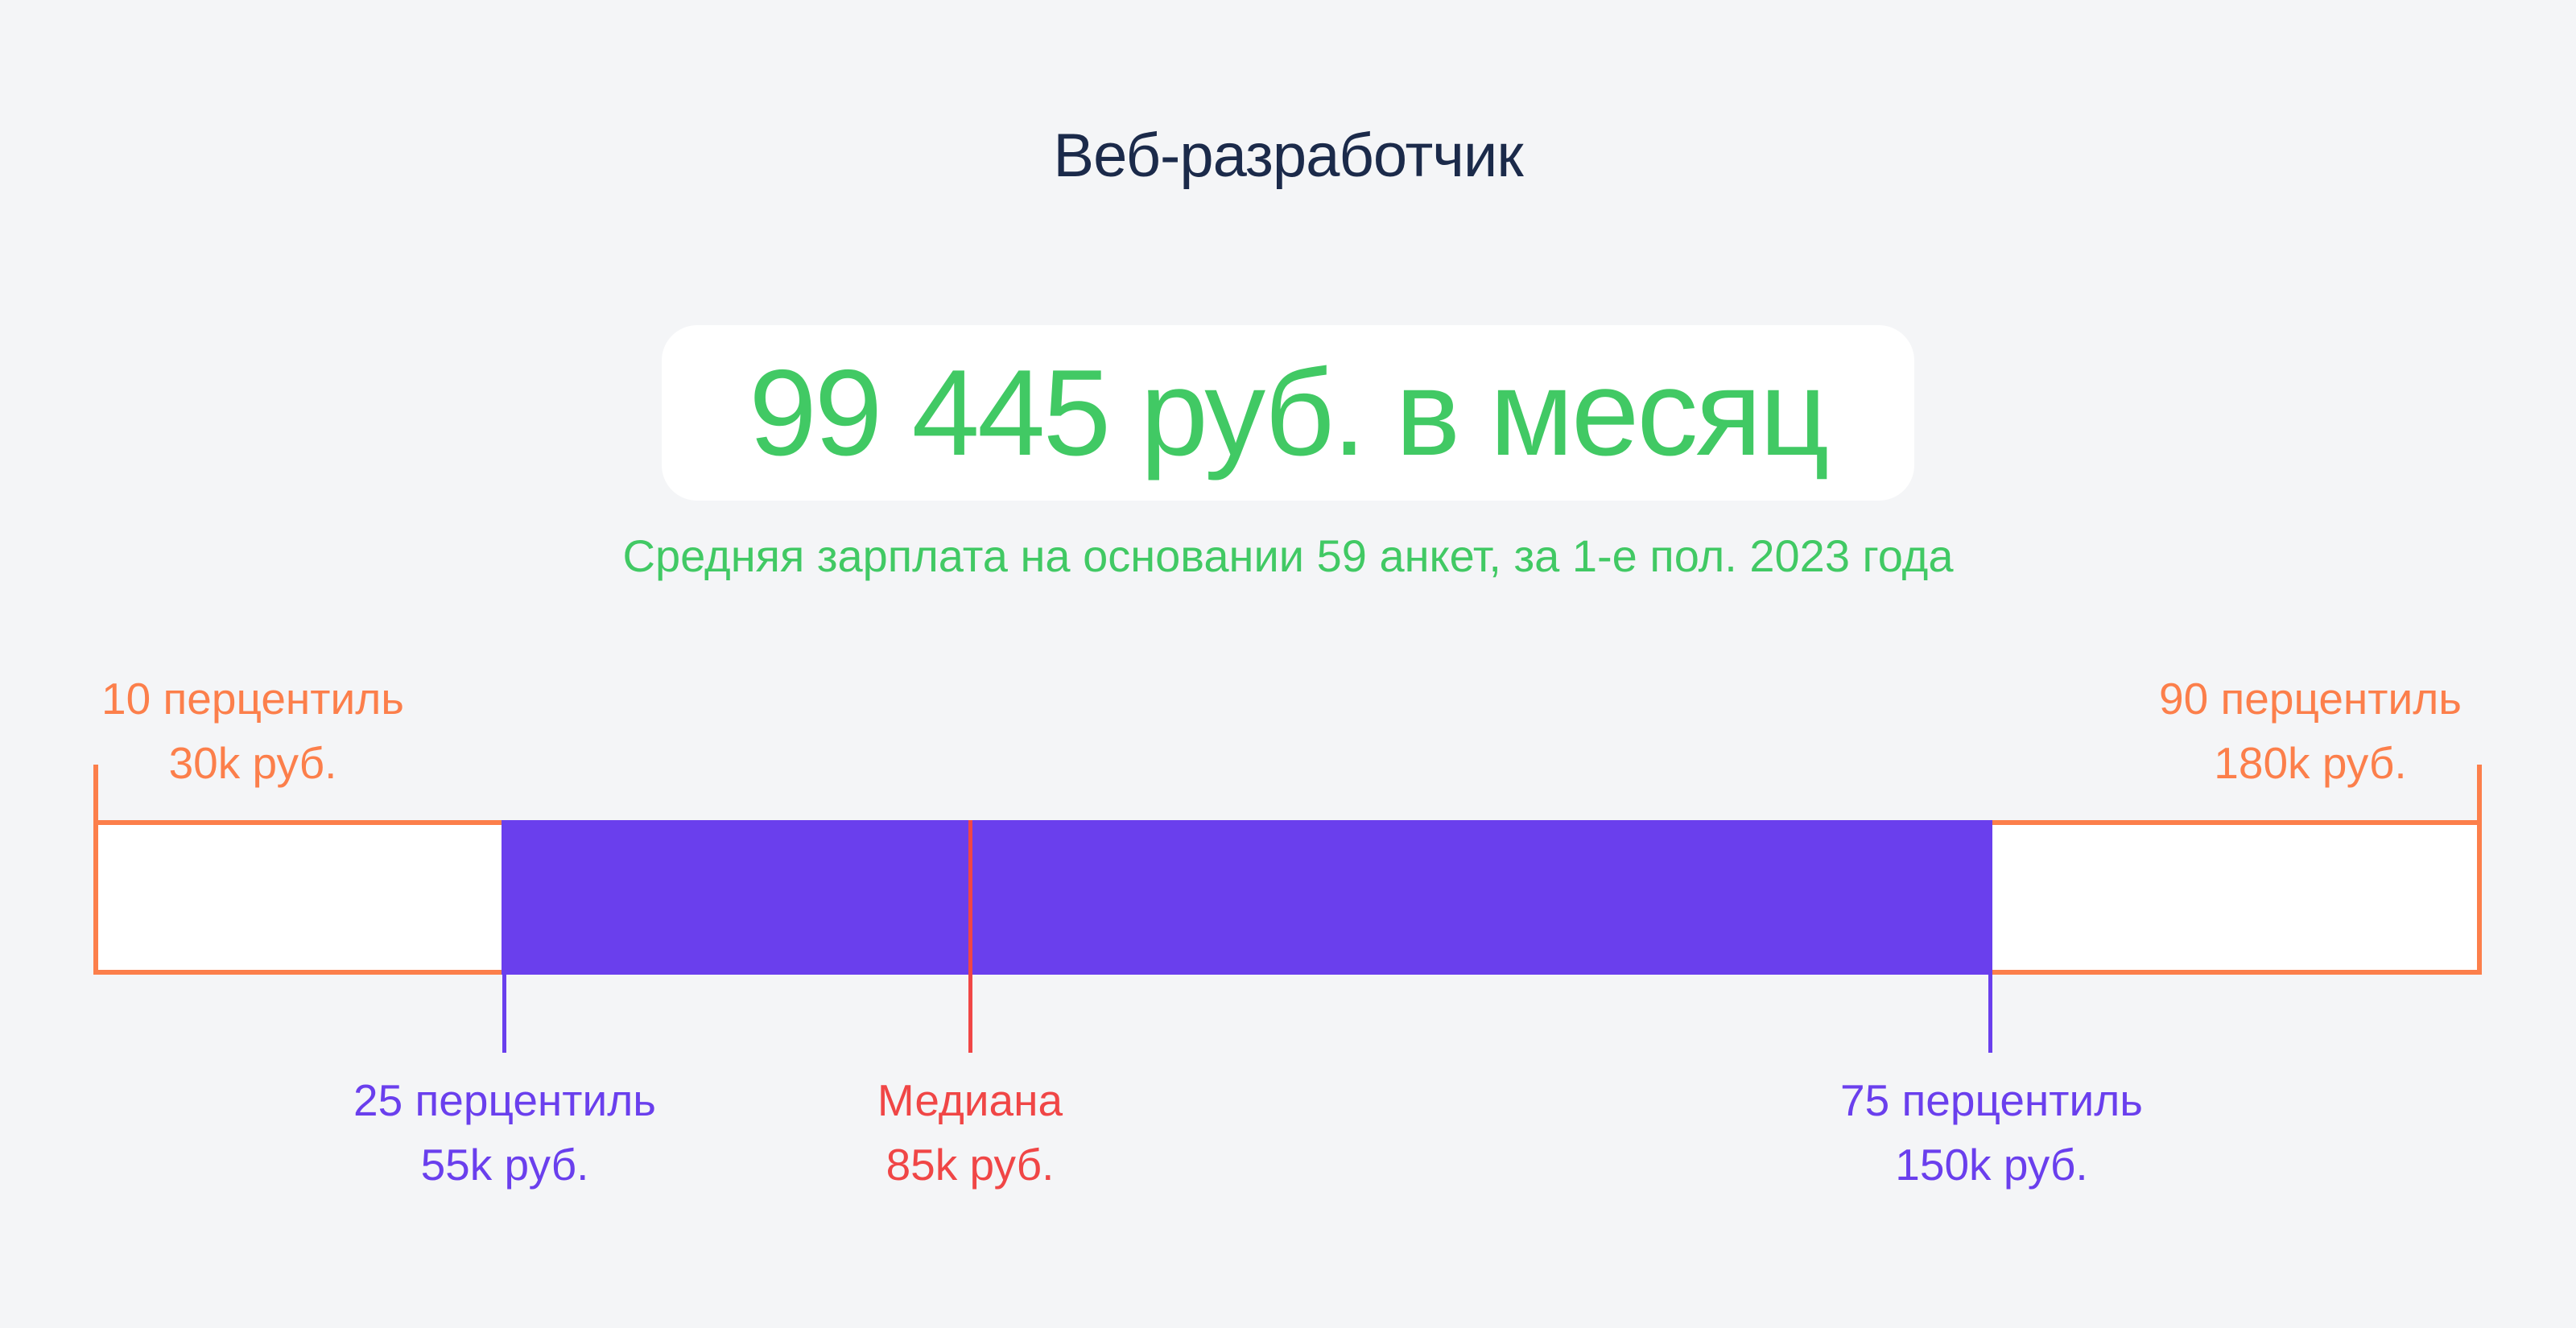 Image resolution: width=2576 pixels, height=1328 pixels. Describe the element at coordinates (504, 1132) in the screenshot. I see `p25-label: 25 перцентиль 55k руб.` at that location.